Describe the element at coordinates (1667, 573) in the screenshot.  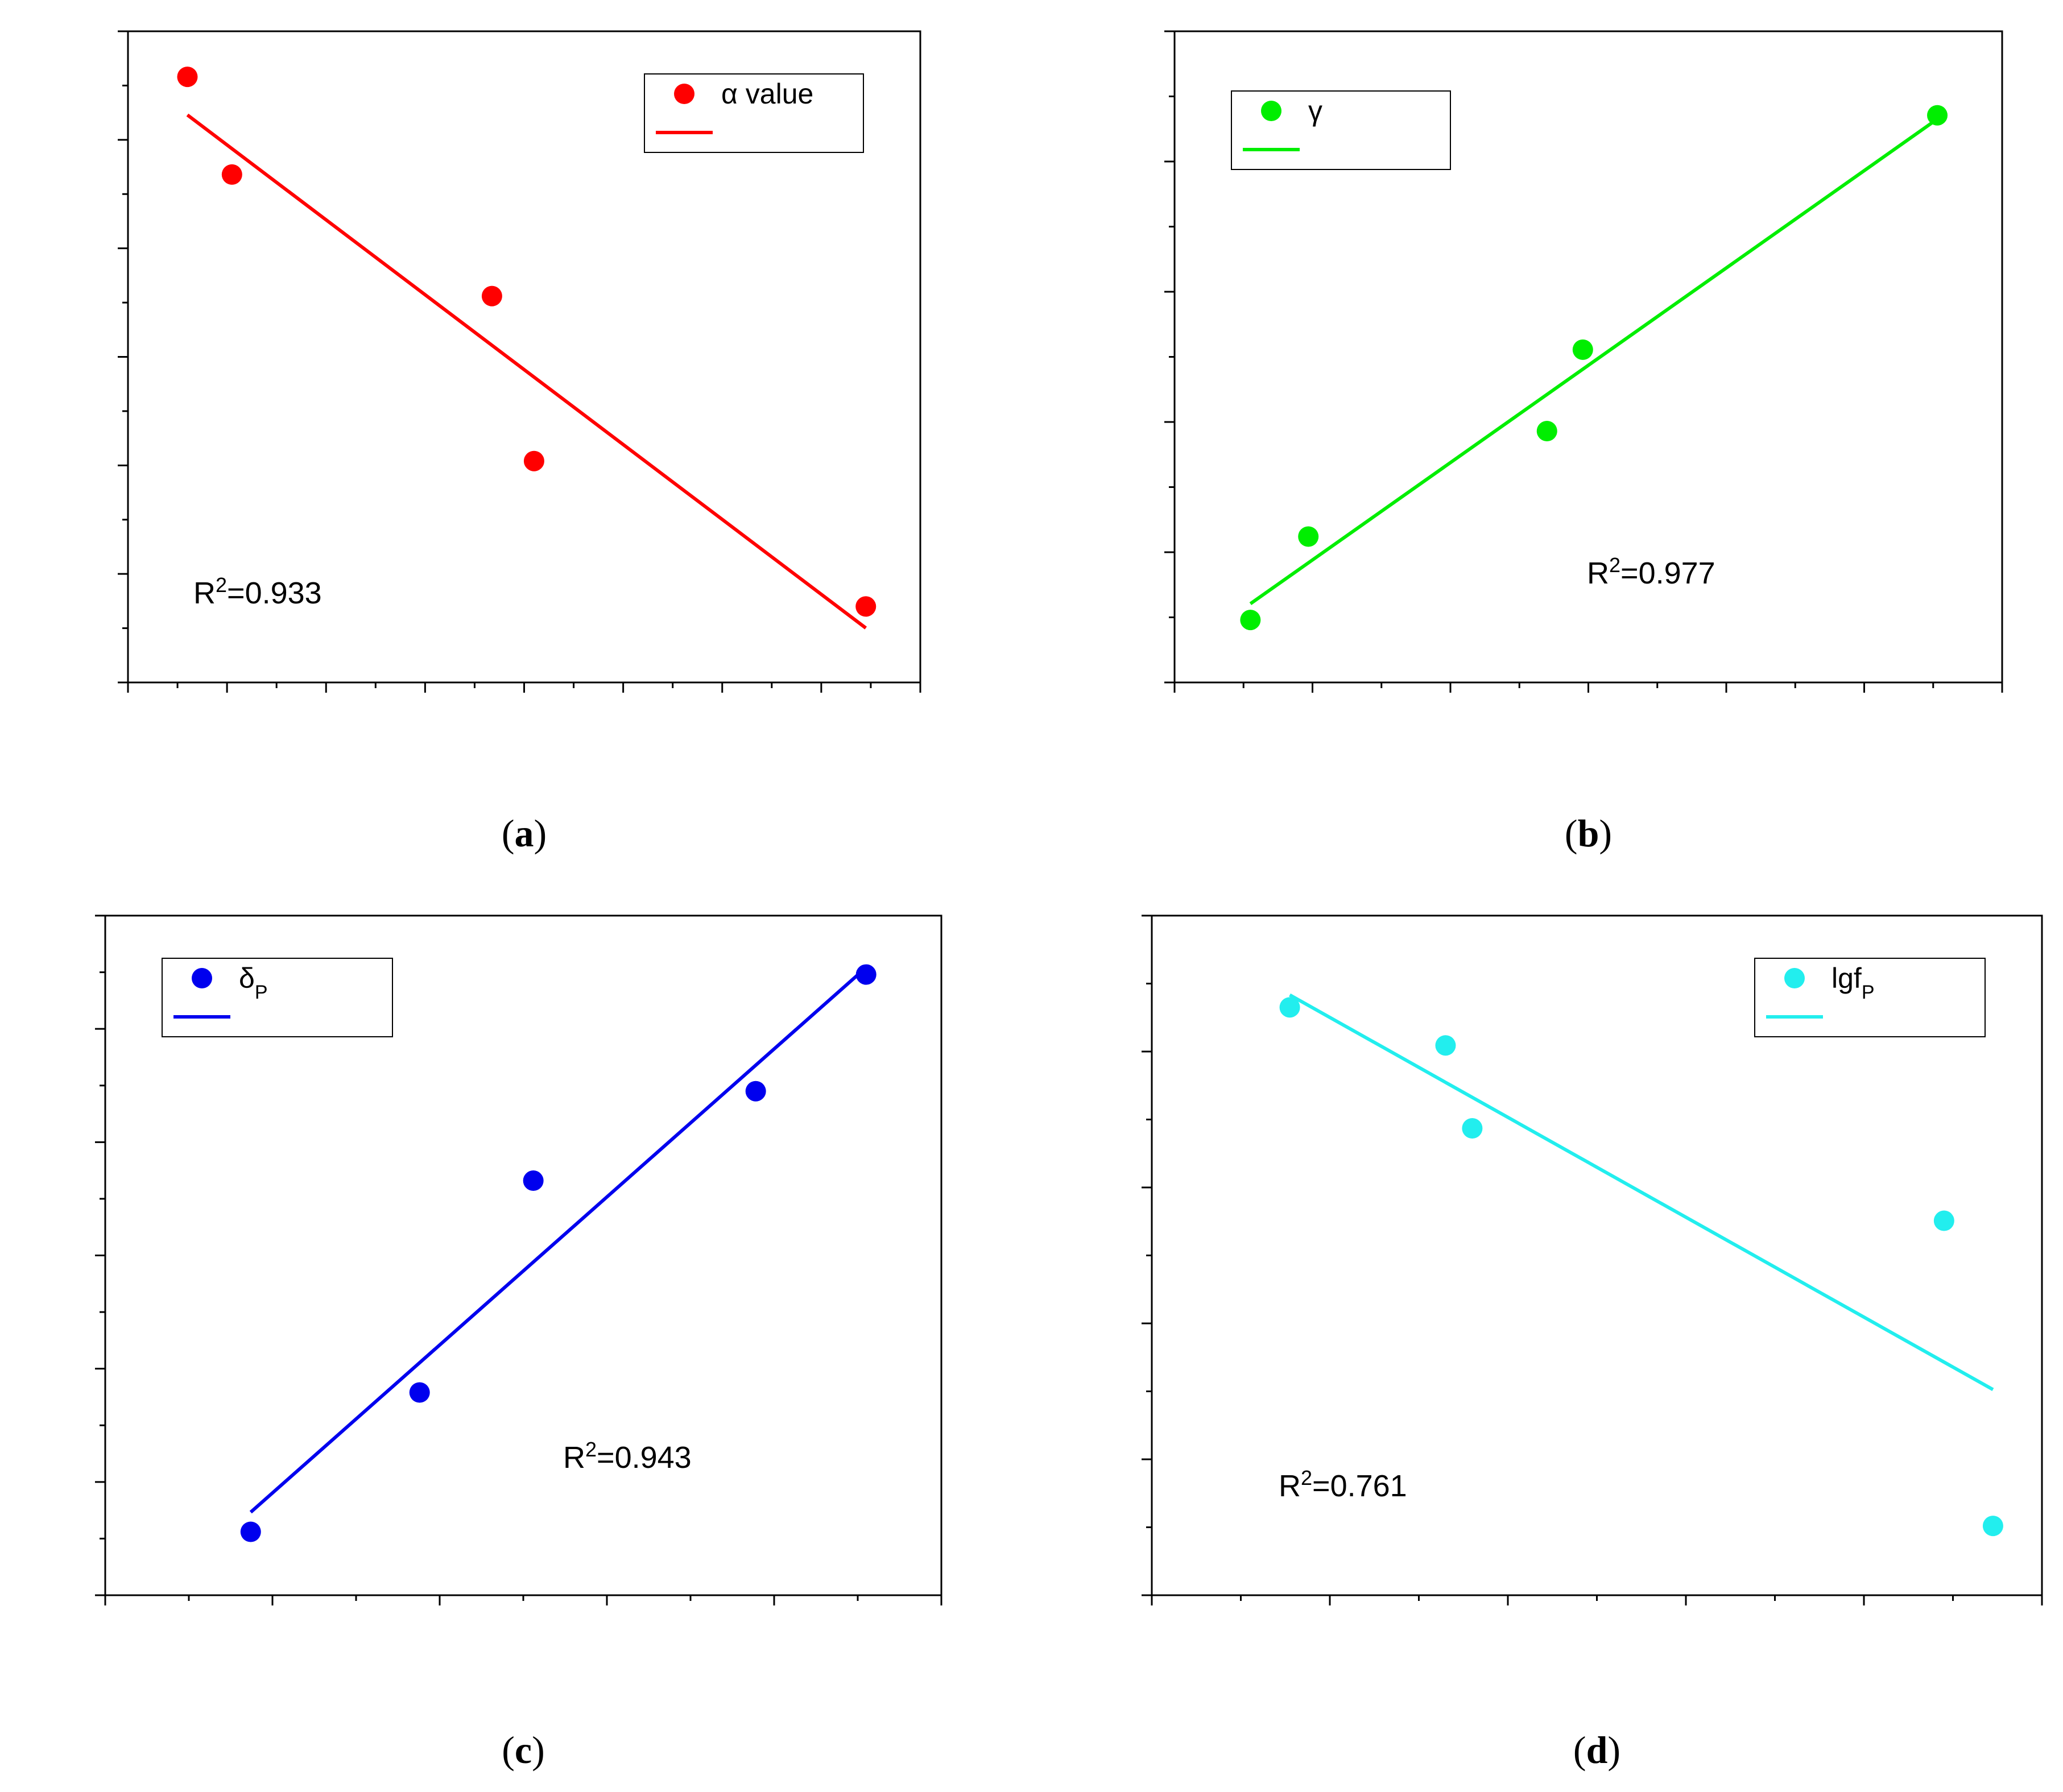
I see `r-squared-value: =0.977` at that location.